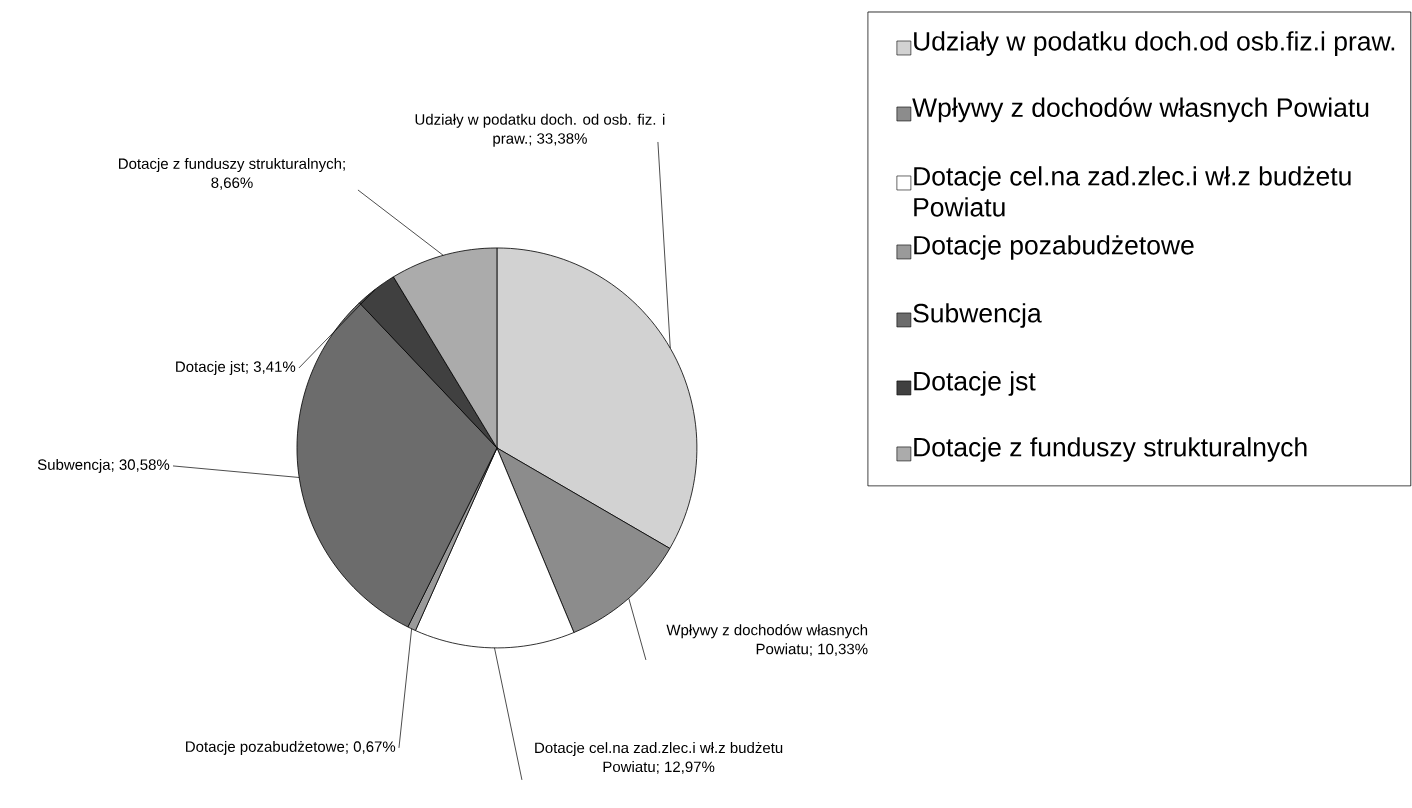  I want to click on legend-label: Wpływy z dochodów własnych Powiatu, so click(1140, 110).